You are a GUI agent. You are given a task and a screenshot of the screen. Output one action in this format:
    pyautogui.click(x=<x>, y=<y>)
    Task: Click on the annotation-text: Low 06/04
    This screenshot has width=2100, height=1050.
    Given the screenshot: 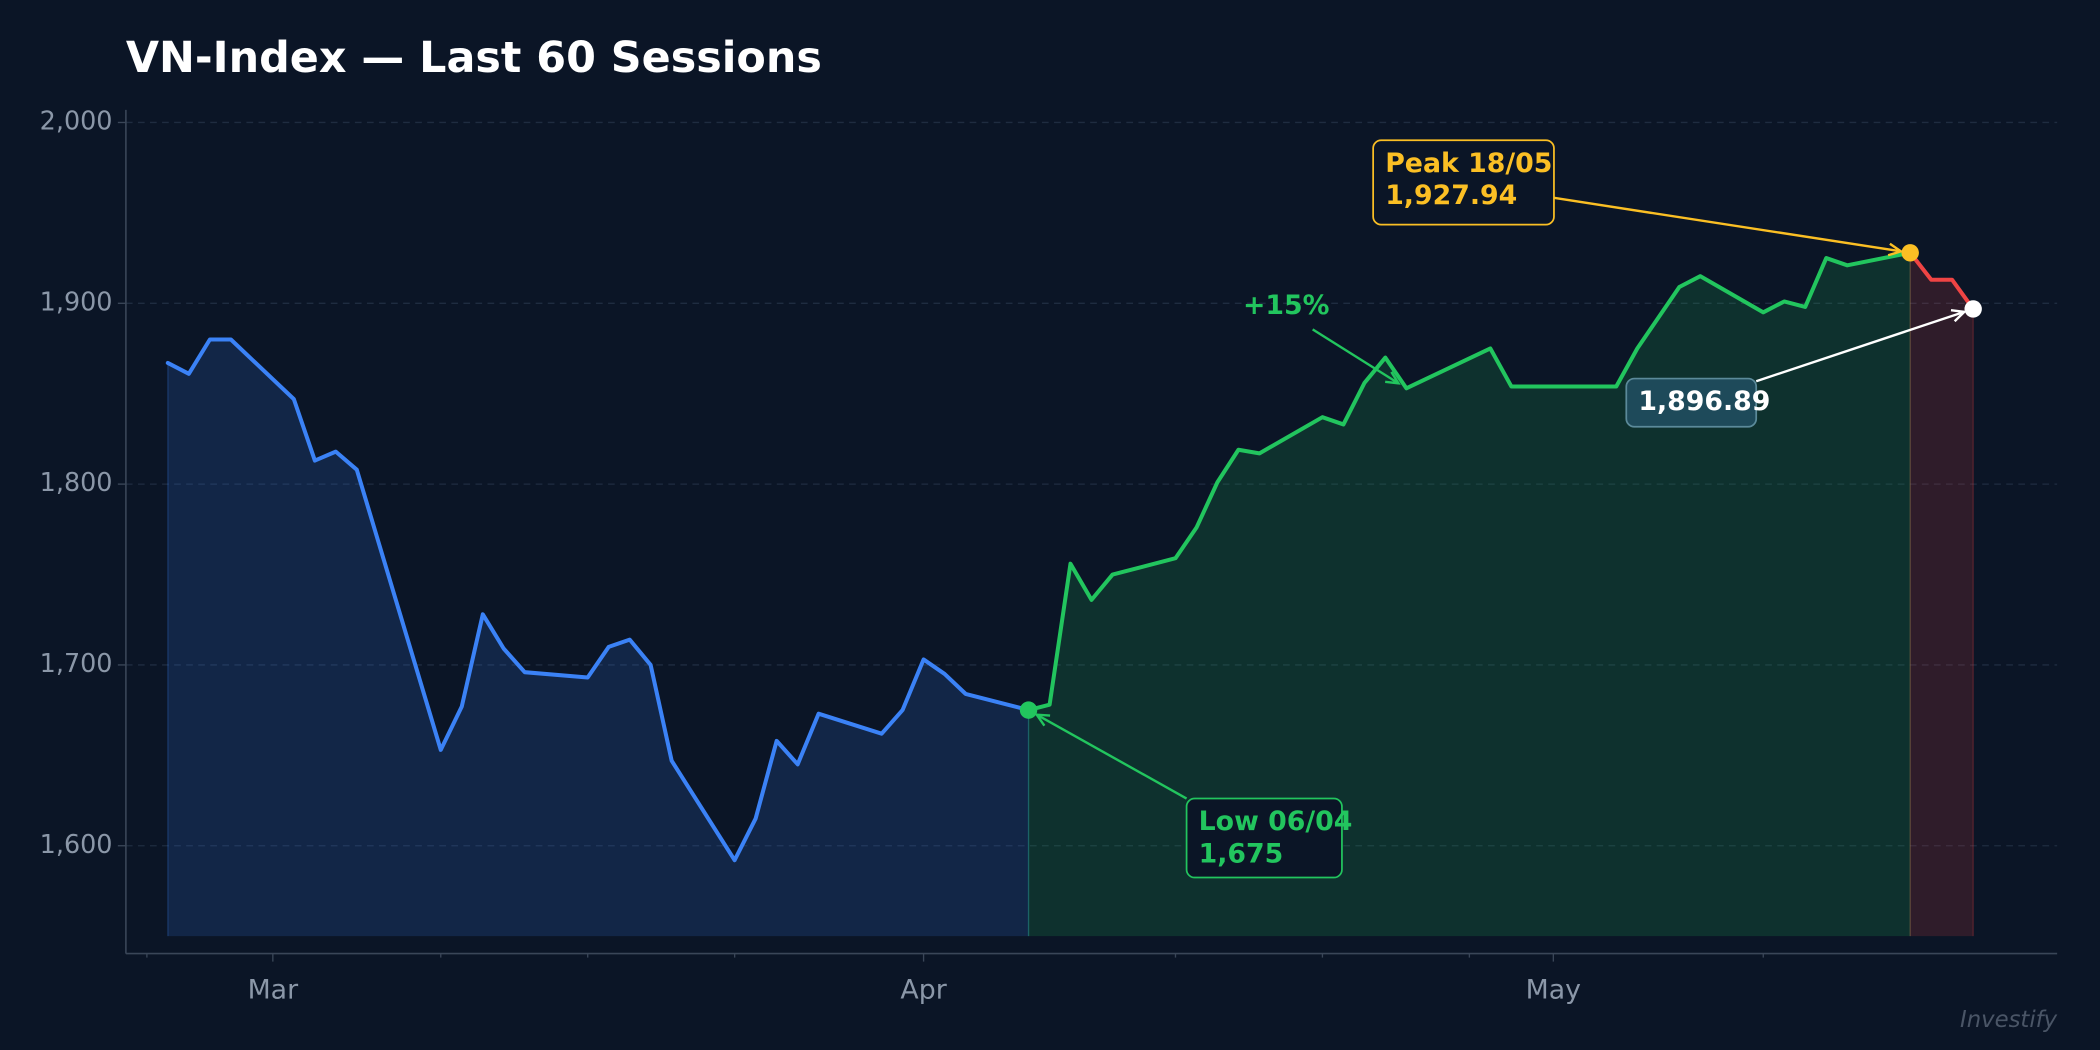 What is the action you would take?
    pyautogui.click(x=1276, y=821)
    